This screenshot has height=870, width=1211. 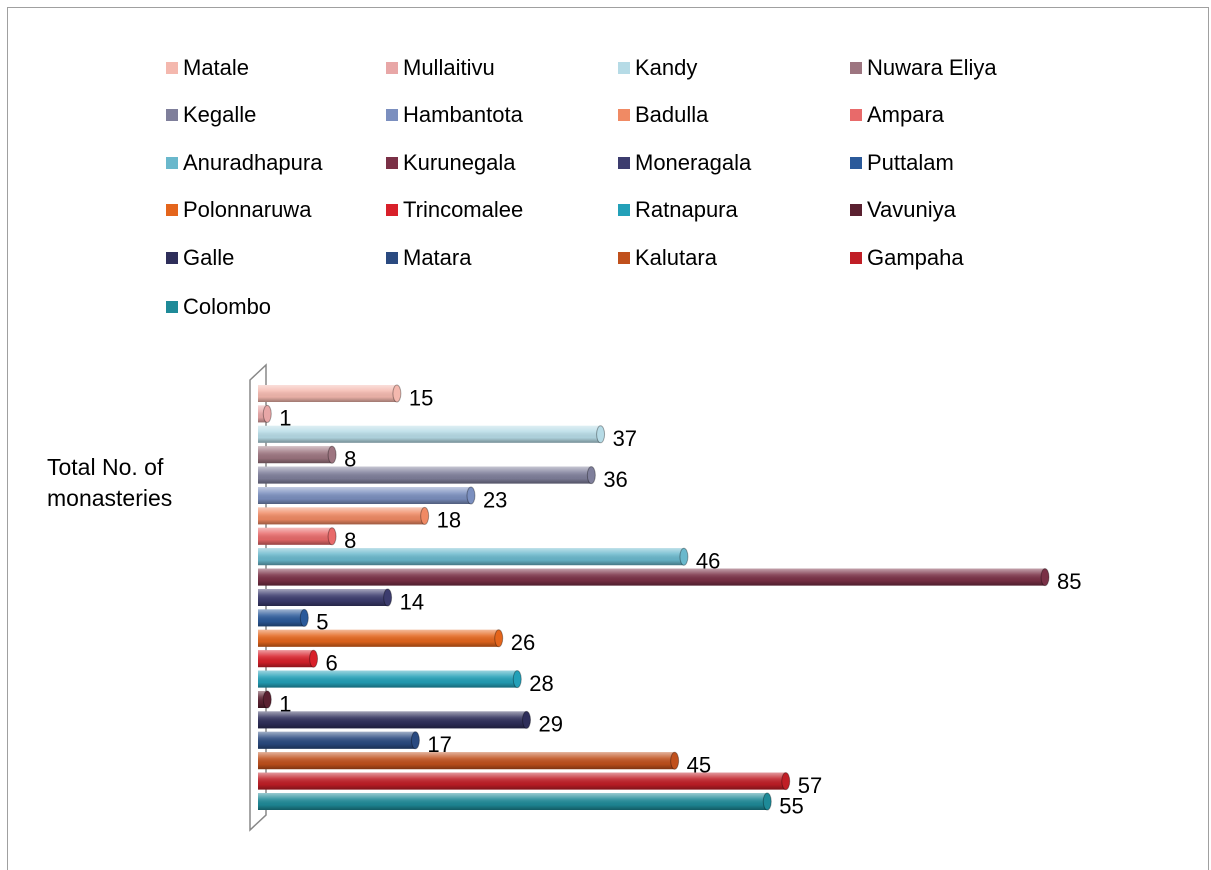 I want to click on legend-label: Matara, so click(x=437, y=257).